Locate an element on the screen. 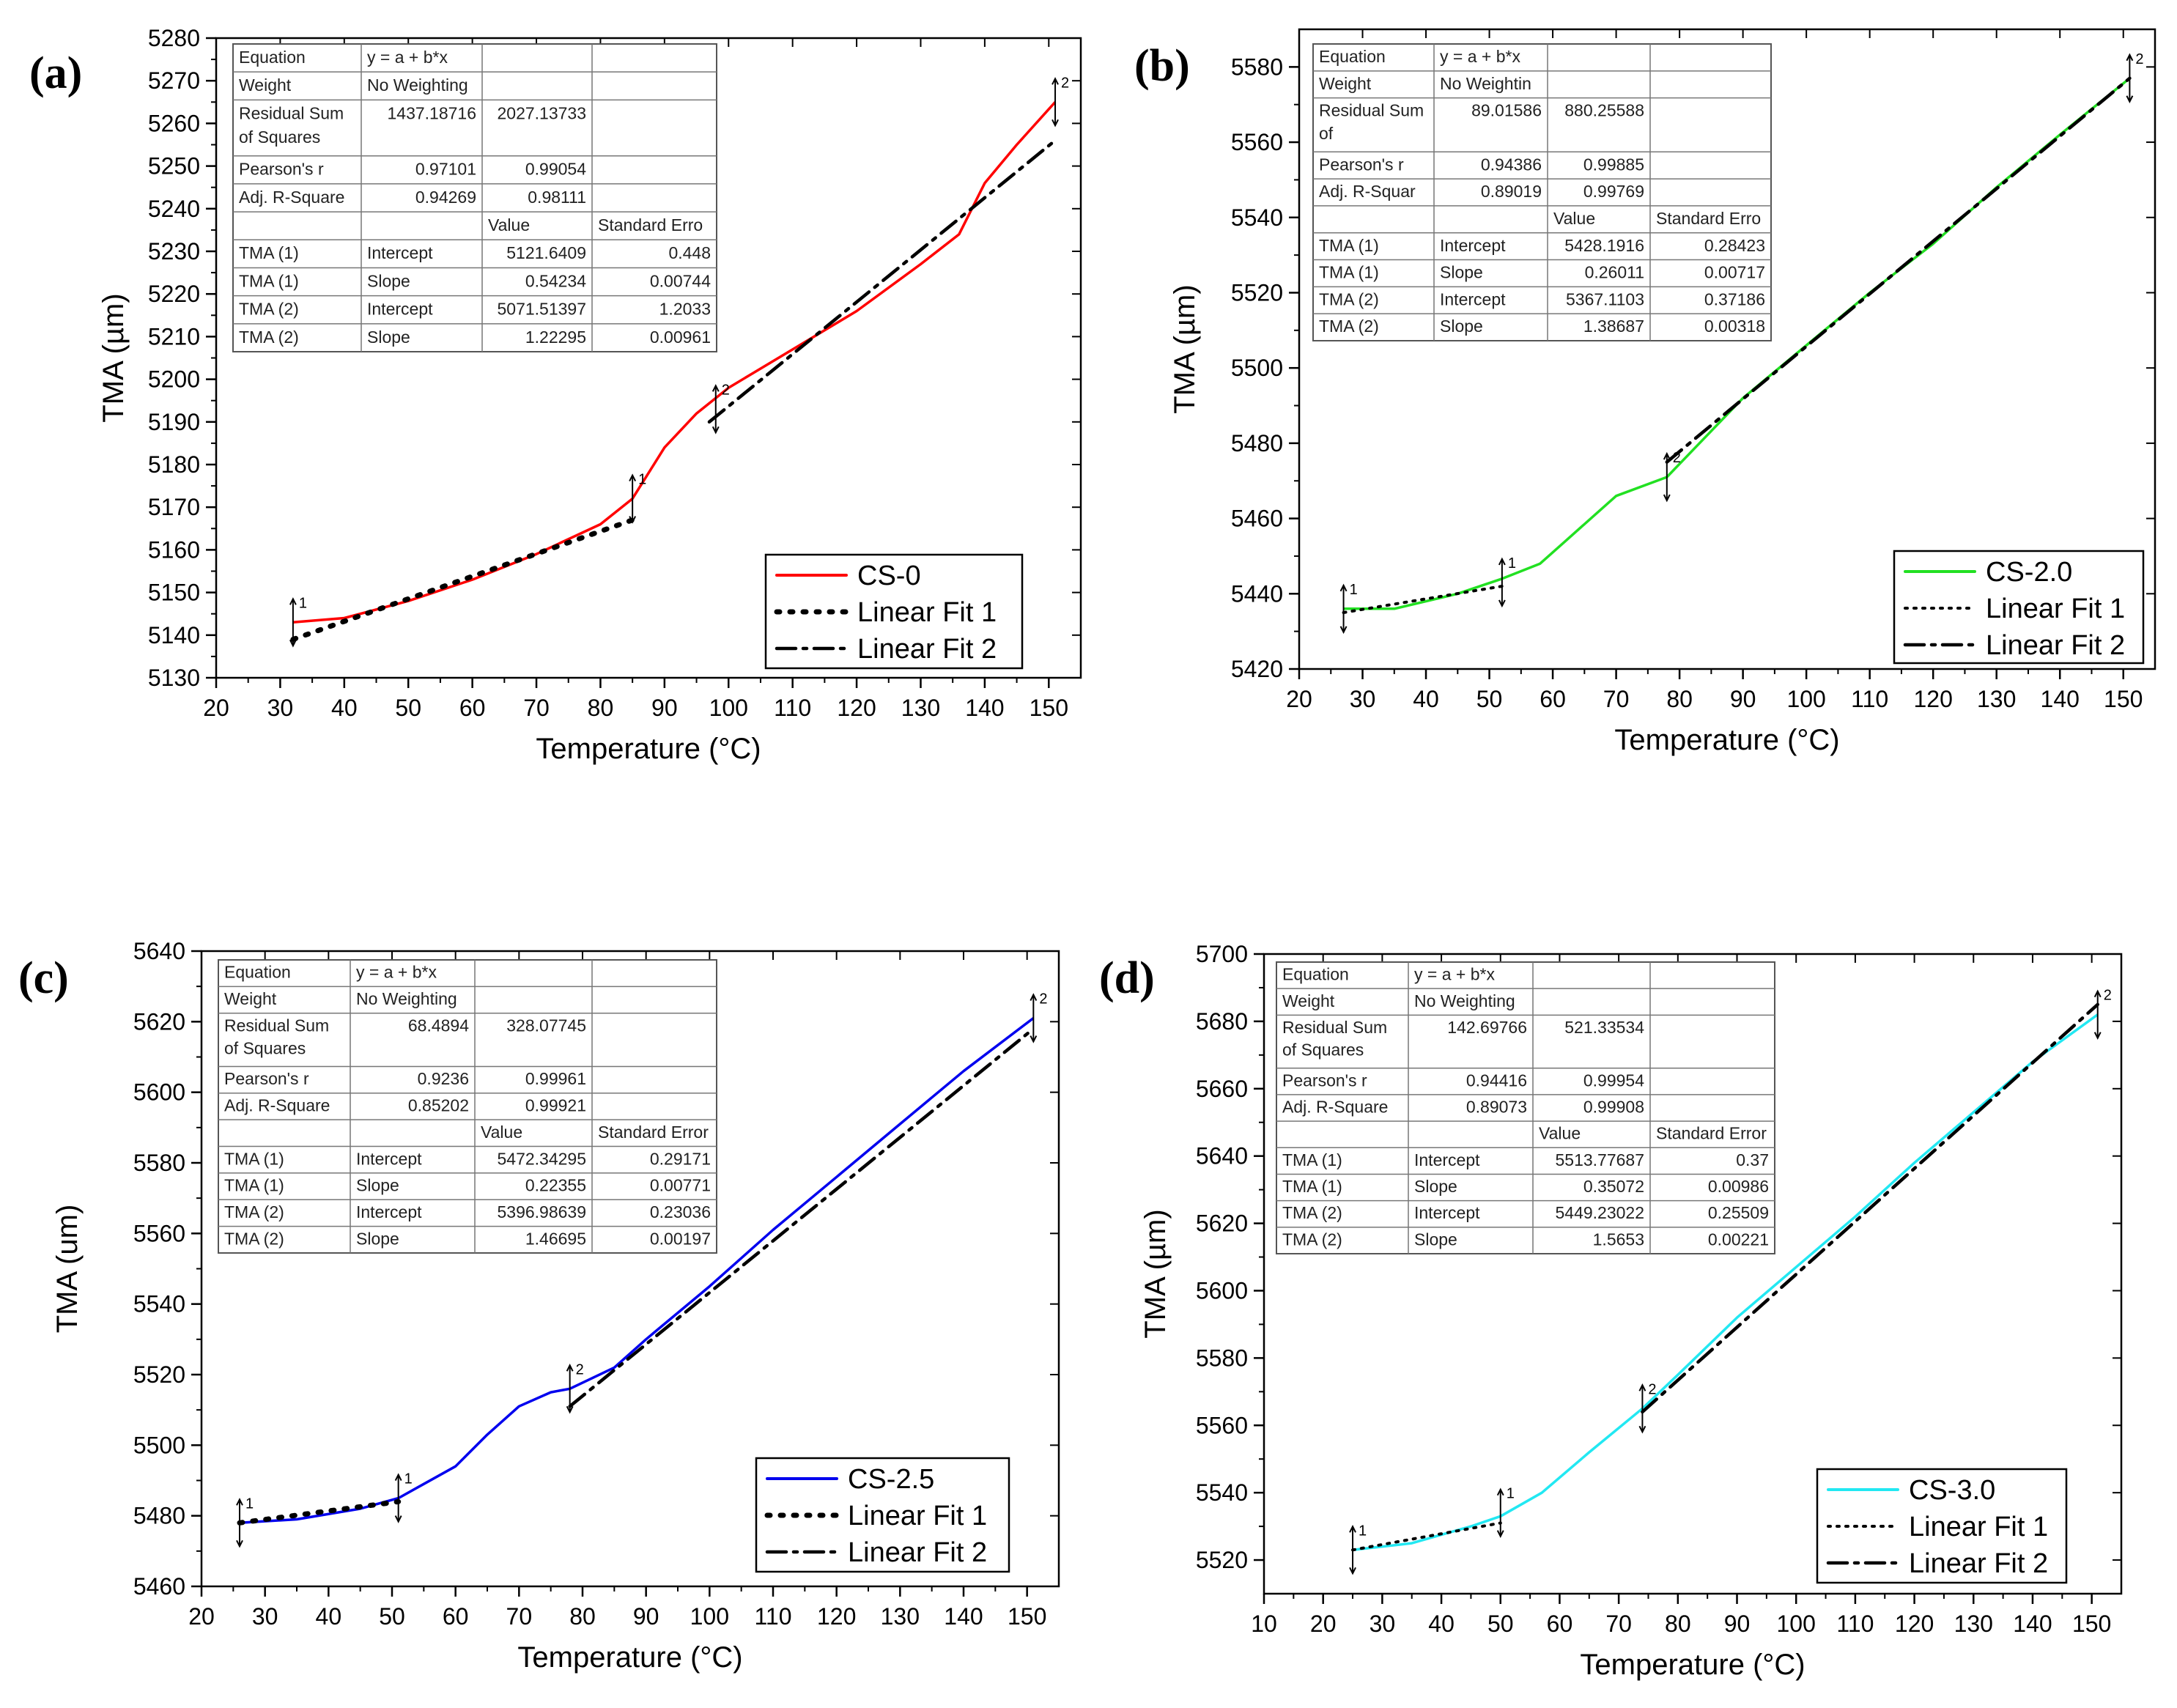 Image resolution: width=2177 pixels, height=1708 pixels. stats-table-cell: 1.46695 is located at coordinates (555, 1238).